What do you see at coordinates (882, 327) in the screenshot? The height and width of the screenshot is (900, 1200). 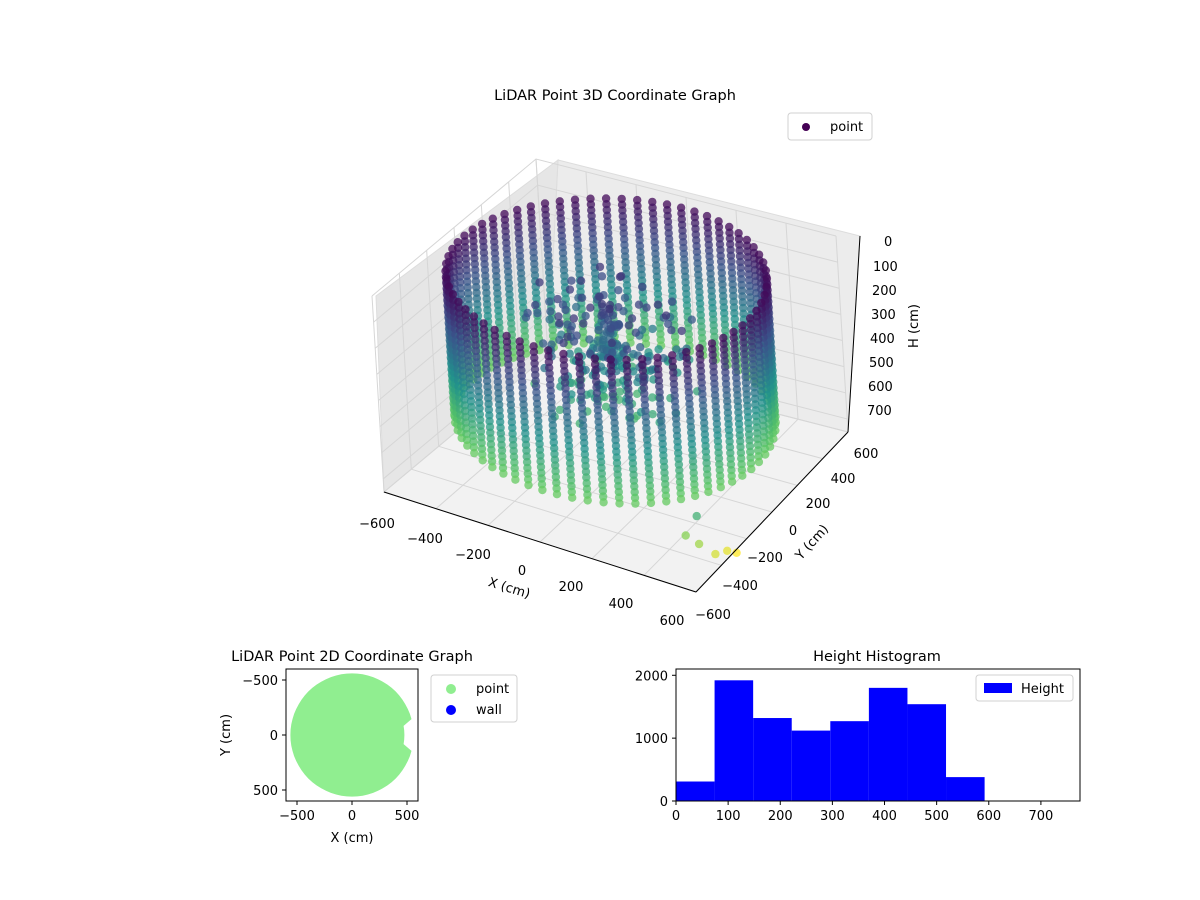 I see `z-ticks: 0 100 200 300 400 500 600 700` at bounding box center [882, 327].